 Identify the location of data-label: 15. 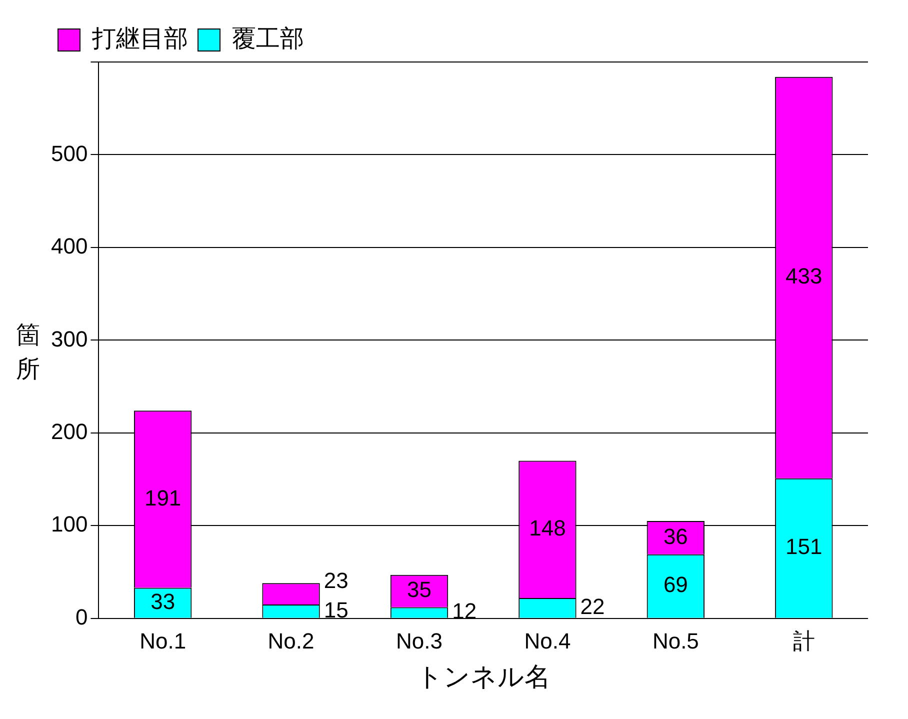
(336, 609).